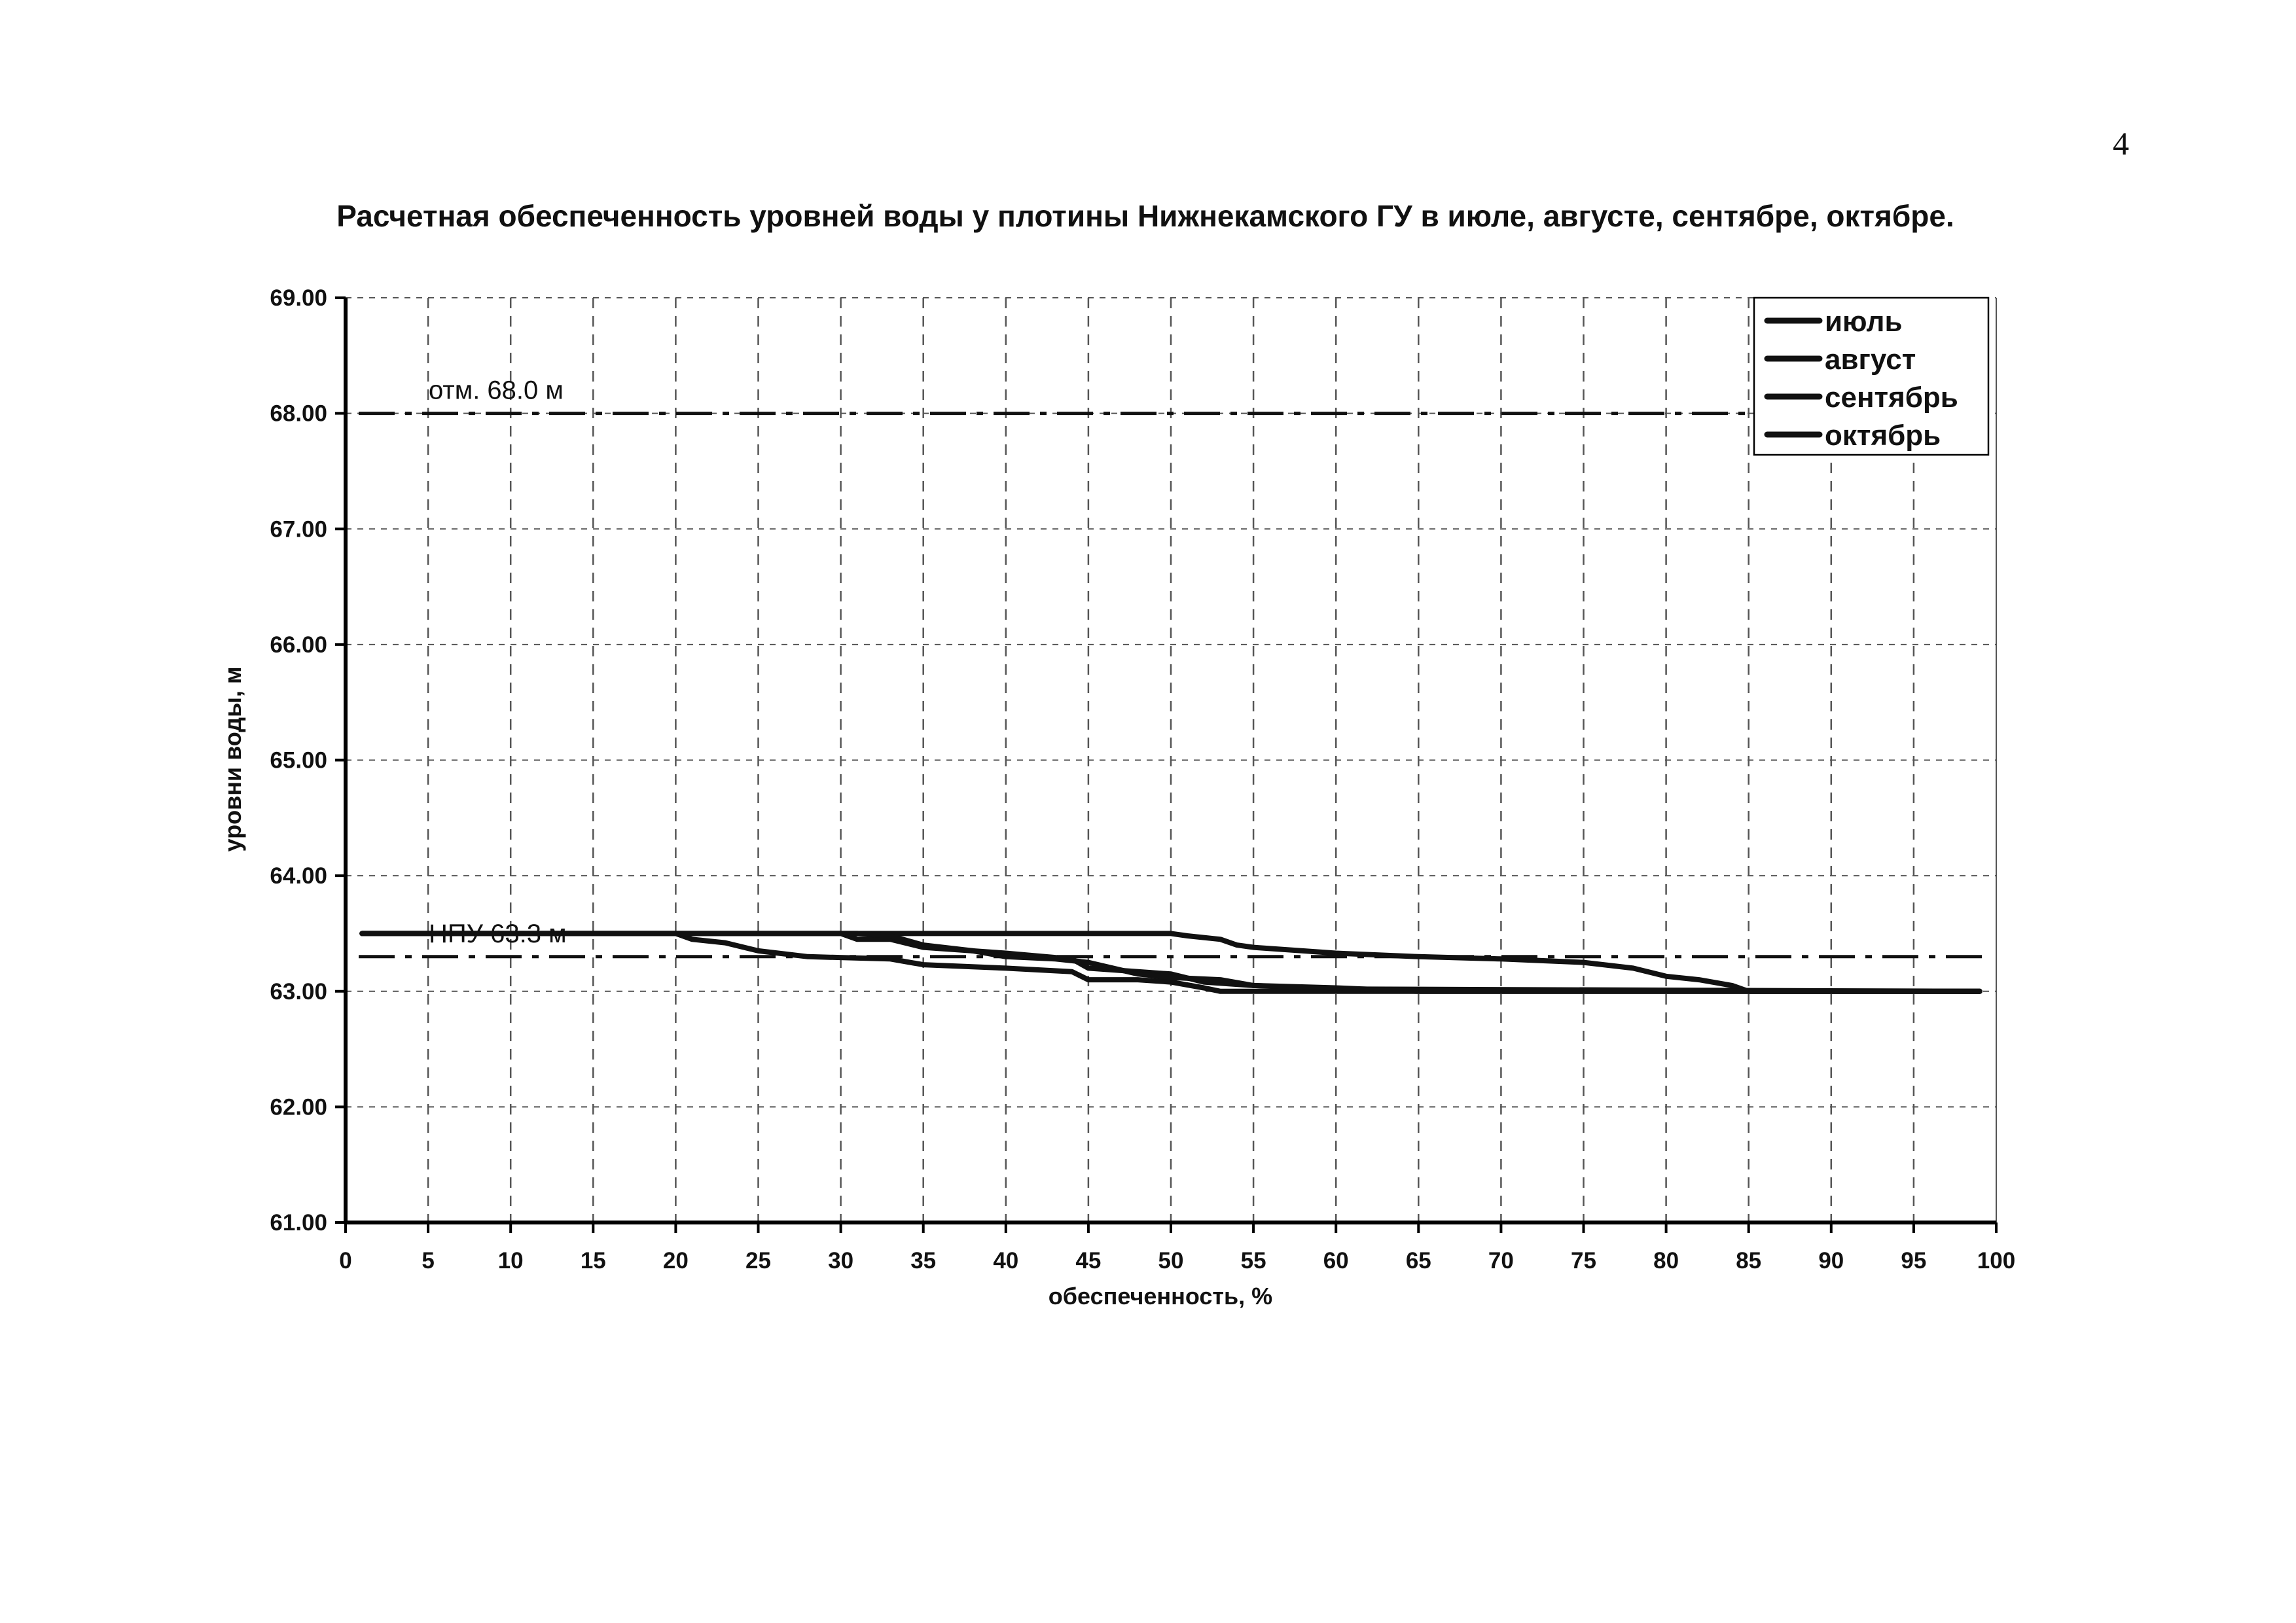 This screenshot has height=1623, width=2296. Describe the element at coordinates (1913, 1261) in the screenshot. I see `x-tick-label: 95` at that location.